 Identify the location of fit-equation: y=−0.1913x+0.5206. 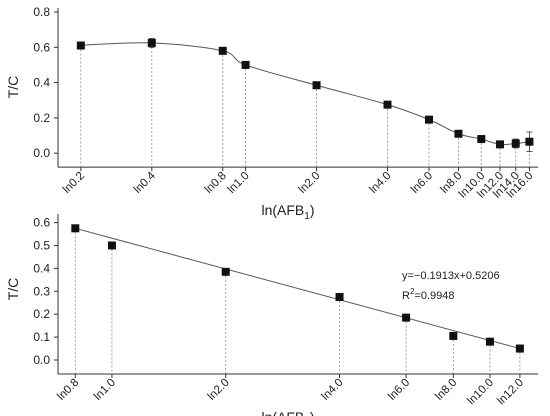
(451, 276).